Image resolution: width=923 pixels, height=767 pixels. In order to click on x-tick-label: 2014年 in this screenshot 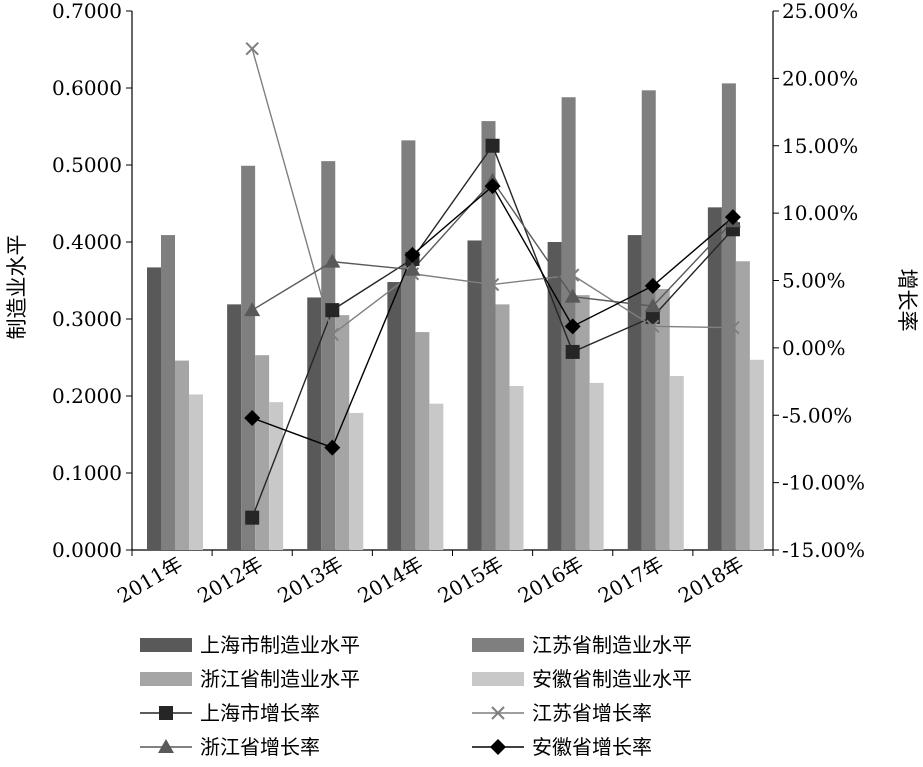, I will do `click(390, 580)`.